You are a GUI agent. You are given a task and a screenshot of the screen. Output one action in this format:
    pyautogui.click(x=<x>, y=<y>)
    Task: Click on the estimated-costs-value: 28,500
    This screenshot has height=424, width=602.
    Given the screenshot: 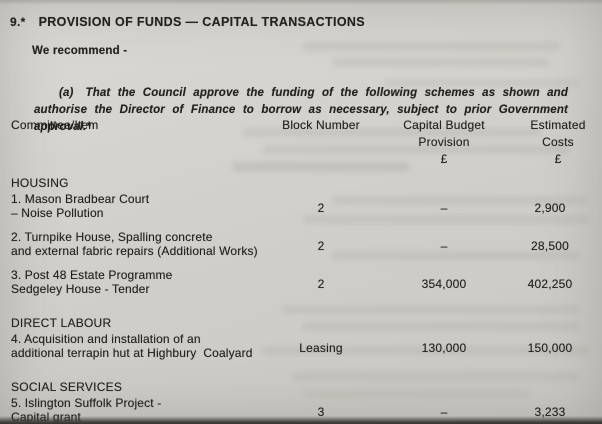 What is the action you would take?
    pyautogui.click(x=550, y=246)
    